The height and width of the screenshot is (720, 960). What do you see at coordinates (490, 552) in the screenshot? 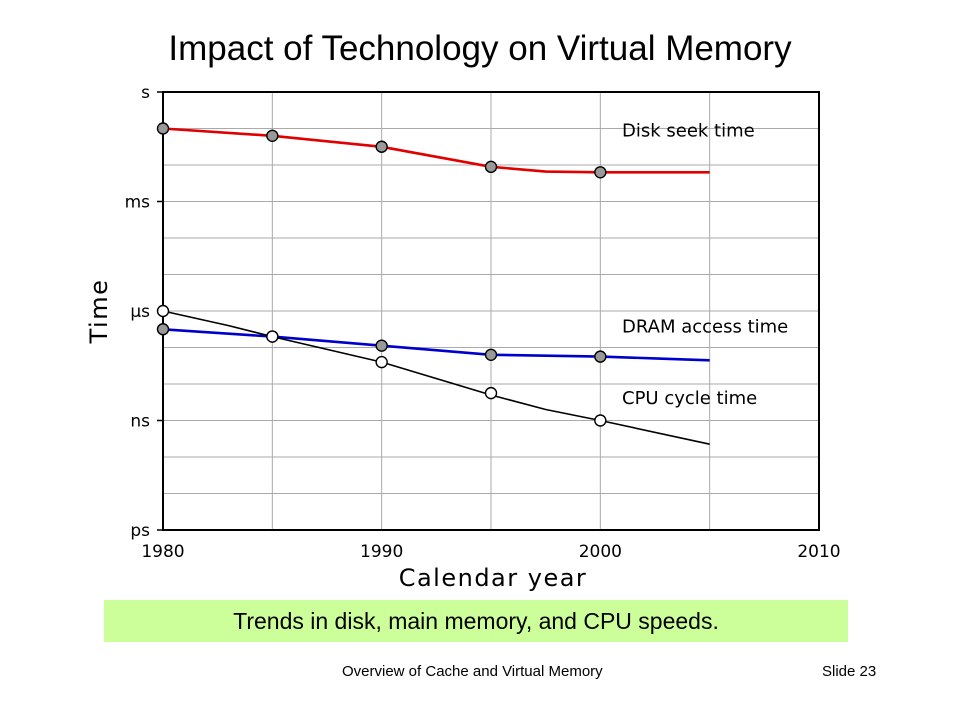
I see `x-tick-labels: 1980 1990 2000 2010` at bounding box center [490, 552].